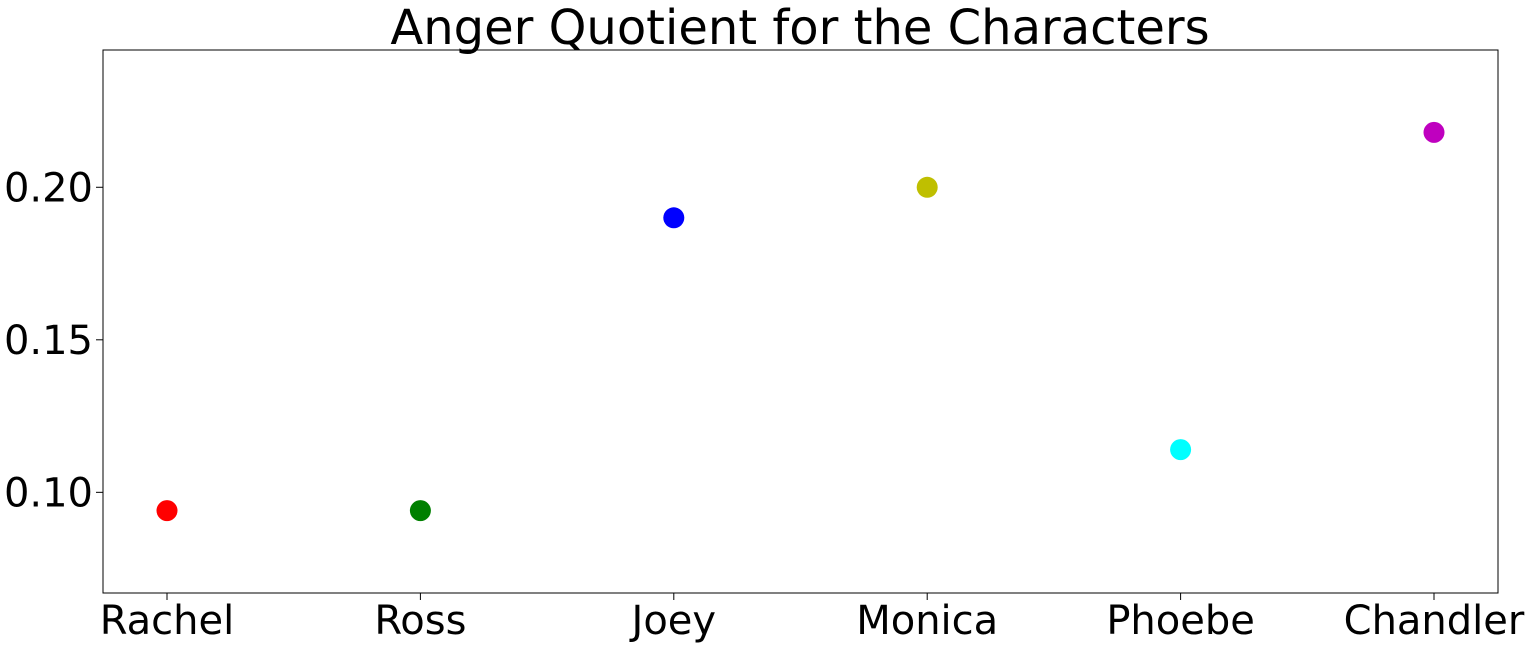 The width and height of the screenshot is (1532, 648). I want to click on data-point-chandler, so click(1434, 132).